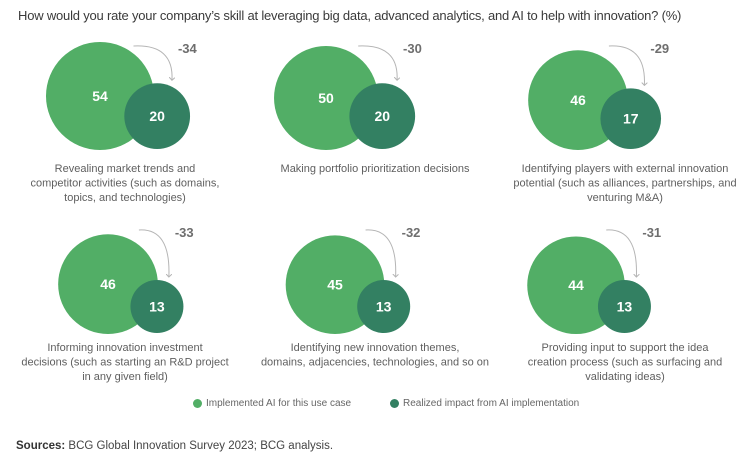 The height and width of the screenshot is (463, 750). Describe the element at coordinates (125, 169) in the screenshot. I see `category-caption: Revealing market trends and` at that location.